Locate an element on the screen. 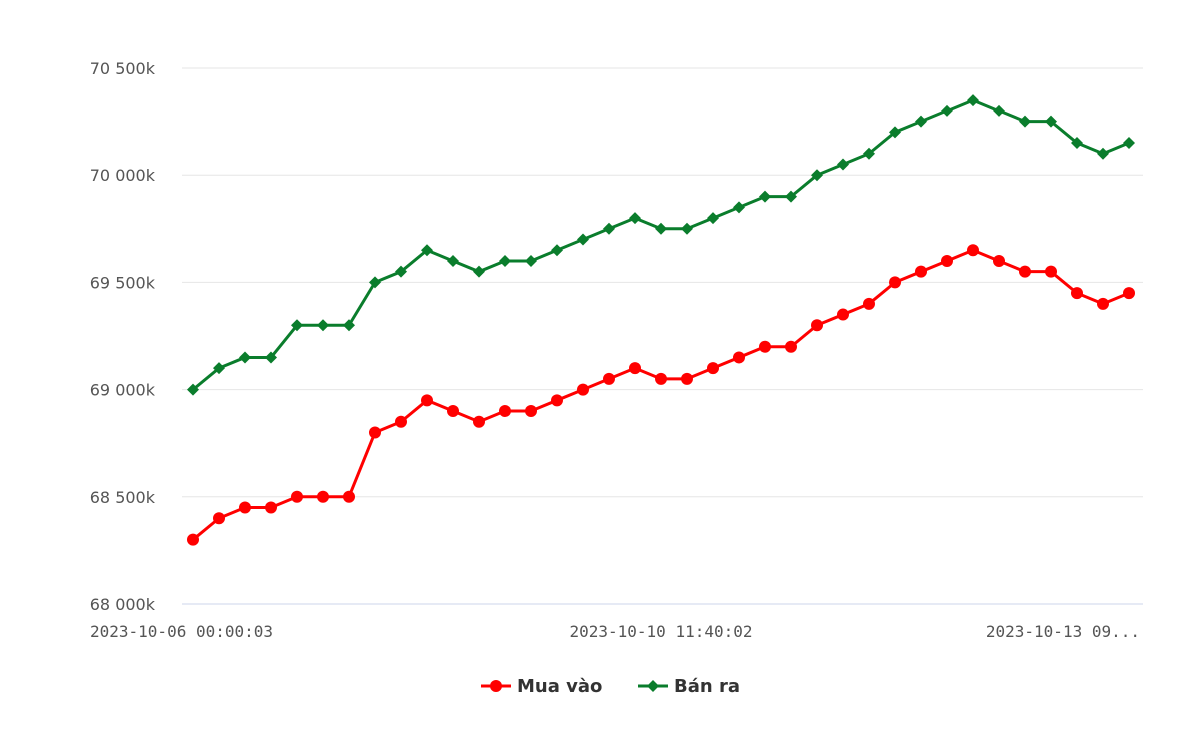  y-tick-label: 69 500k is located at coordinates (123, 282).